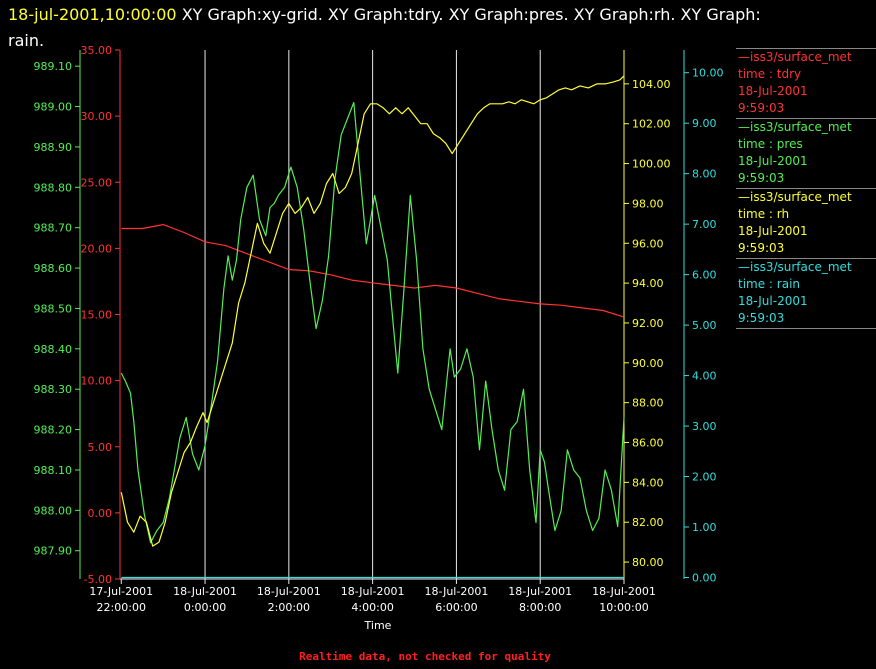 The height and width of the screenshot is (669, 876). Describe the element at coordinates (704, 527) in the screenshot. I see `y-tick-label-rain: 1.00` at that location.